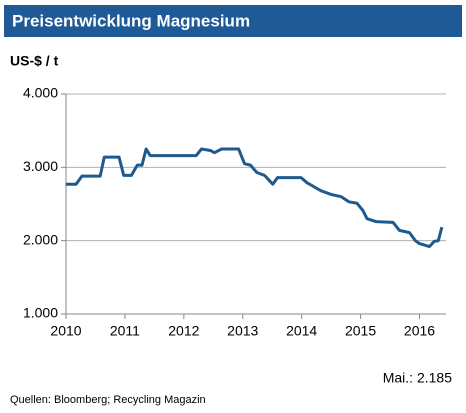  Describe the element at coordinates (40, 166) in the screenshot. I see `y-tick-label: 3.000` at that location.